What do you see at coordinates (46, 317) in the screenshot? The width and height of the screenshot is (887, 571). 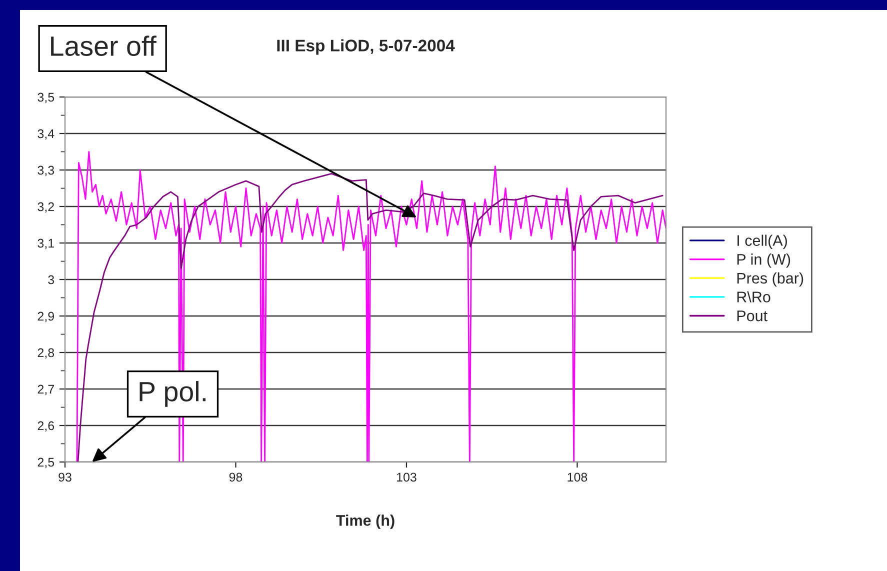 I see `y-tick-label: 2,9` at bounding box center [46, 317].